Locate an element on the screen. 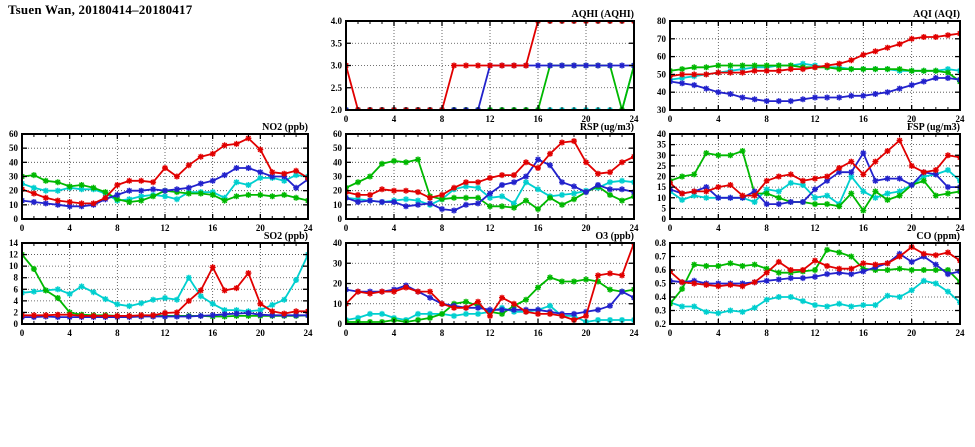  y-tick-label: 3.5 is located at coordinates (337, 43).